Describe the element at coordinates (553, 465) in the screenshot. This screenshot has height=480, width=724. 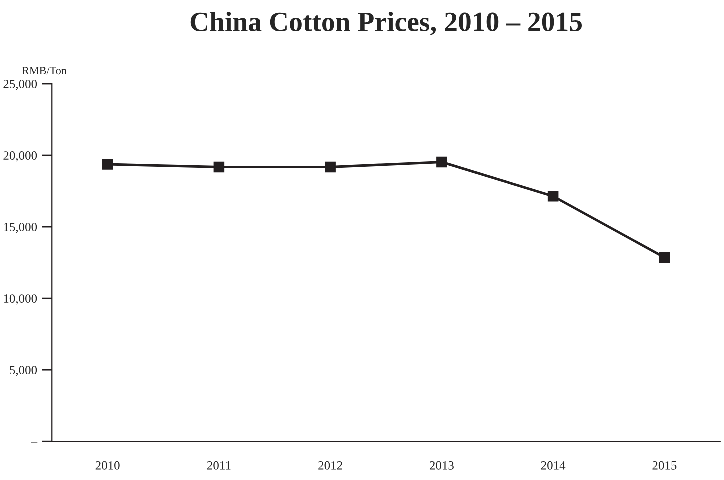
I see `x-tick-label: 2014` at that location.